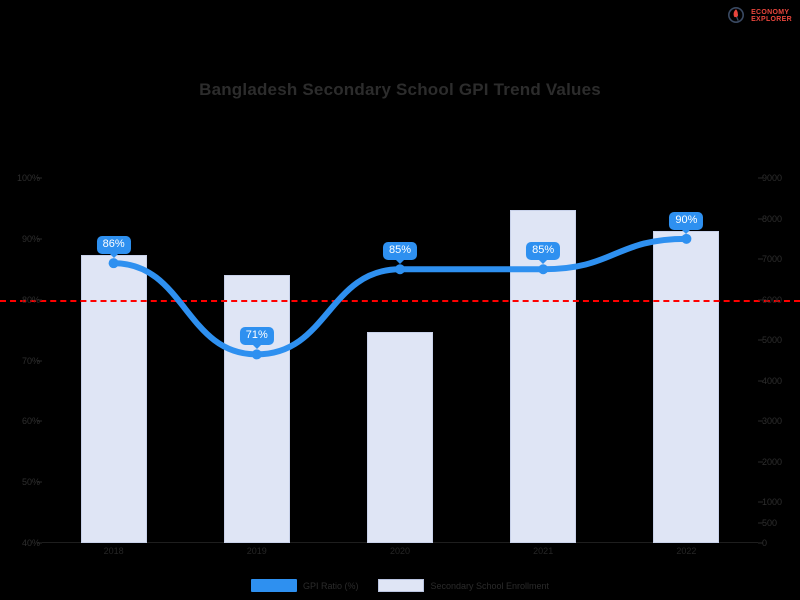 This screenshot has width=800, height=600. Describe the element at coordinates (771, 19) in the screenshot. I see `logo-line2: EXPLORER` at that location.